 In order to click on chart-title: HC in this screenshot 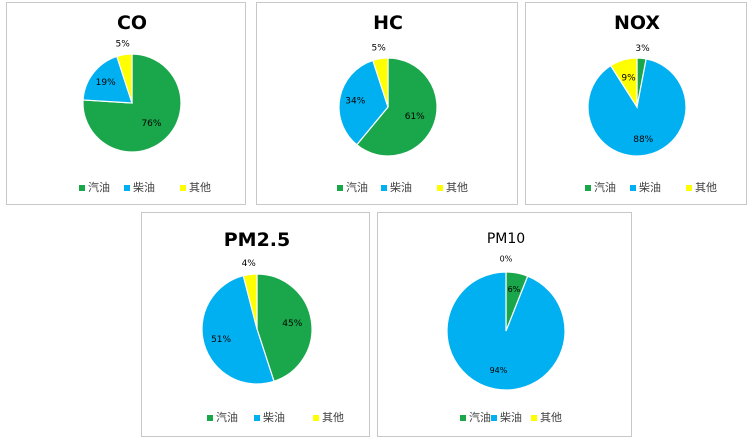, I will do `click(388, 23)`.